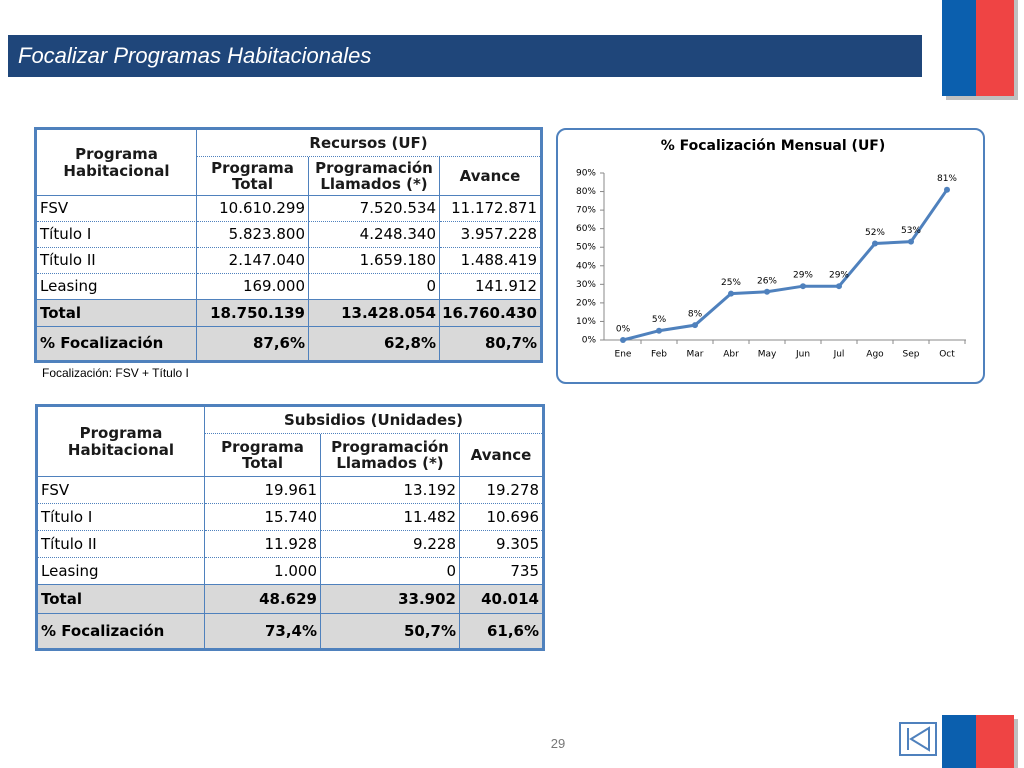 Image resolution: width=1024 pixels, height=768 pixels. Describe the element at coordinates (773, 146) in the screenshot. I see `chart-title: % Focalización Mensual (UF)` at that location.